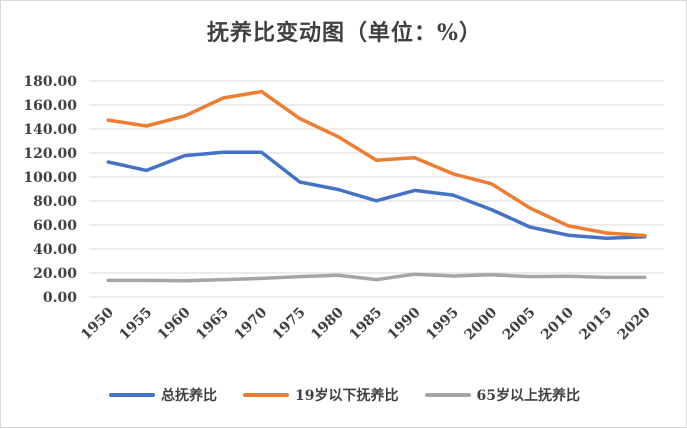  I want to click on y-tick-label: 0.00, so click(60, 298).